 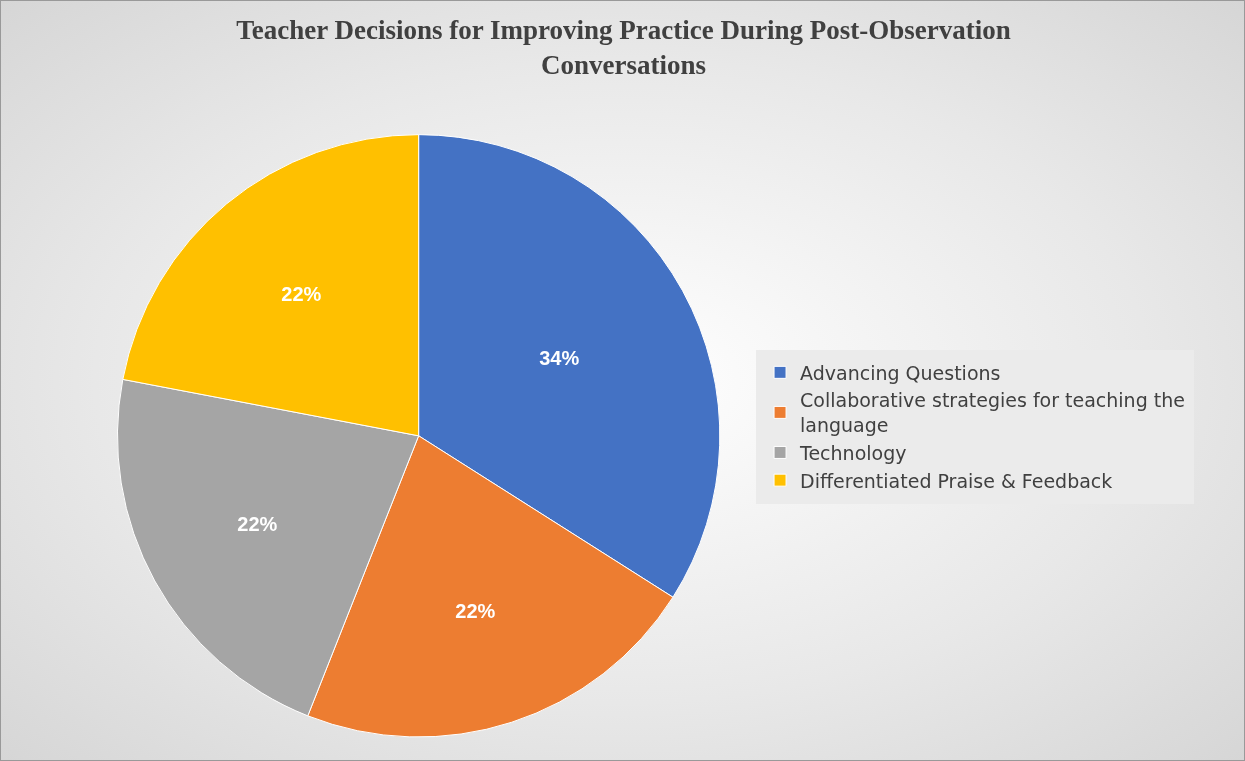 What do you see at coordinates (992, 413) in the screenshot?
I see `legend-label: Collaborative strategies for teaching the language` at bounding box center [992, 413].